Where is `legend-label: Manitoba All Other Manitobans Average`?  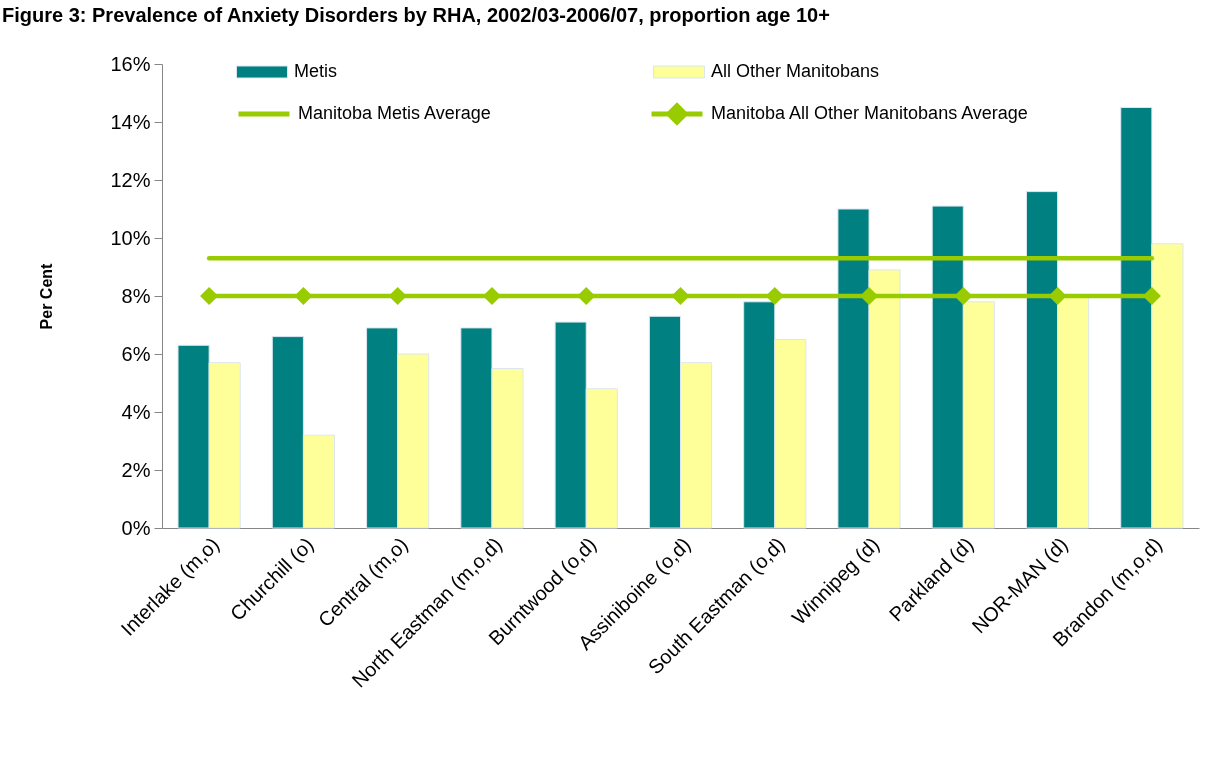 legend-label: Manitoba All Other Manitobans Average is located at coordinates (869, 113).